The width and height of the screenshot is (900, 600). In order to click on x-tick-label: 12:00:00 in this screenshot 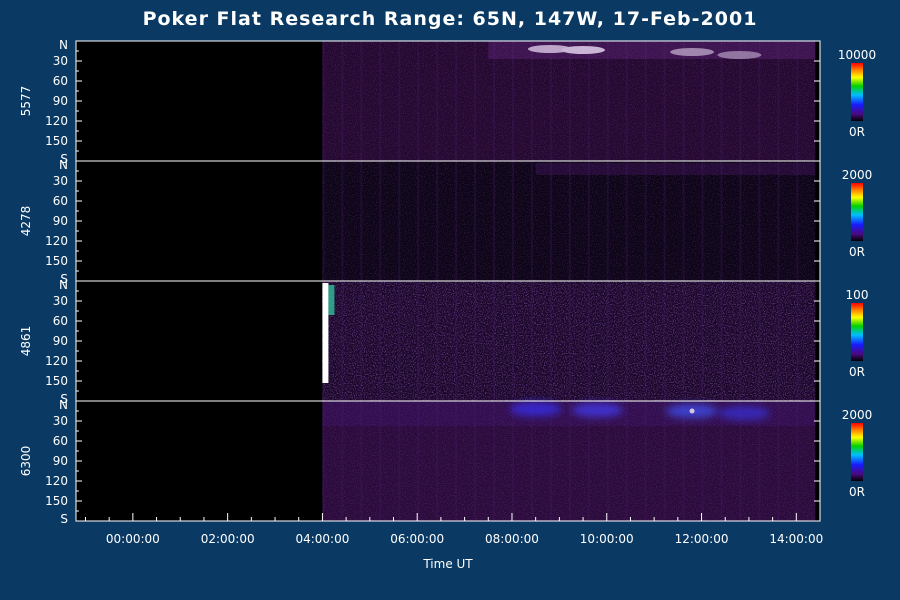, I will do `click(702, 539)`.